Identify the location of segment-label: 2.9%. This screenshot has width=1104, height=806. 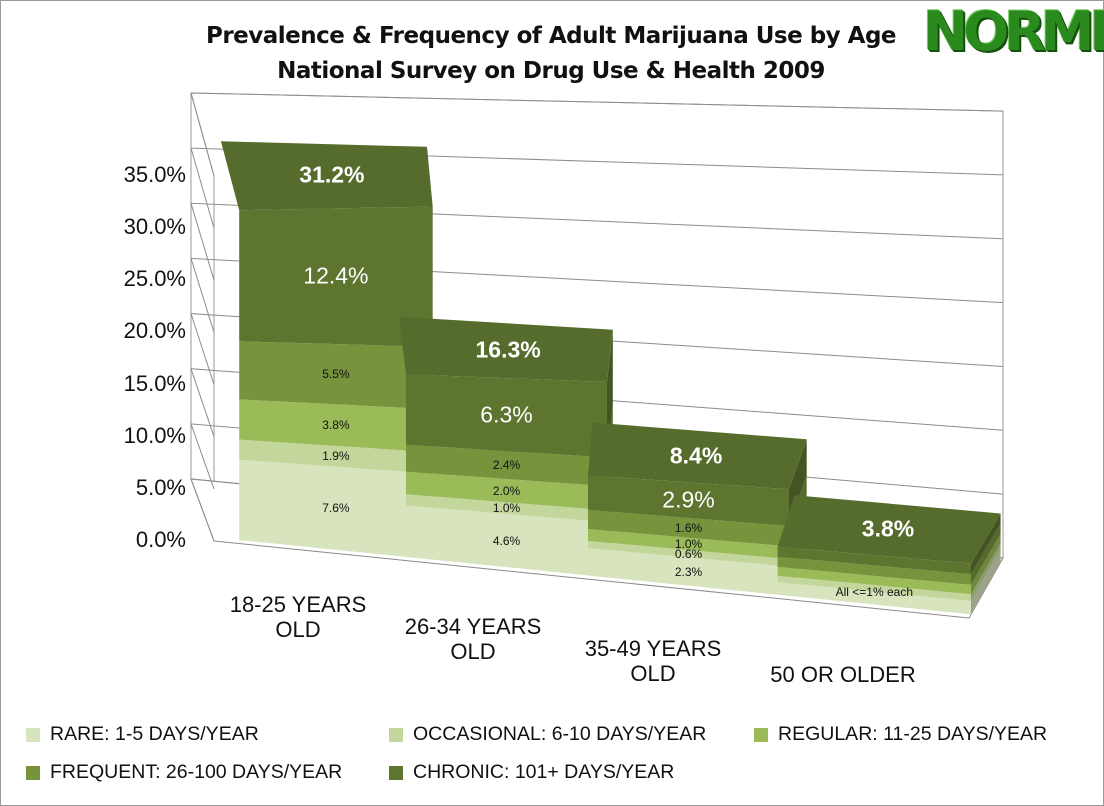
(688, 499).